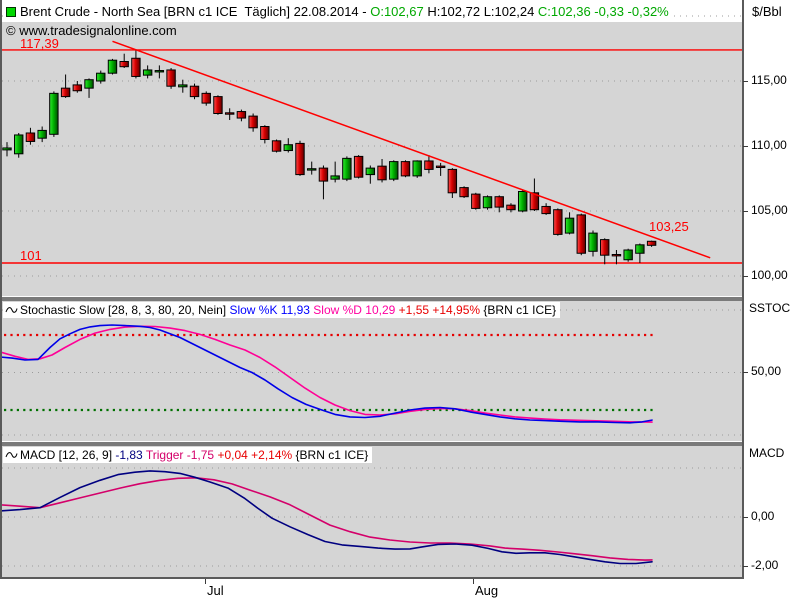 This screenshot has height=600, width=800. Describe the element at coordinates (766, 371) in the screenshot. I see `stochastic-axis-label: 50,00` at that location.